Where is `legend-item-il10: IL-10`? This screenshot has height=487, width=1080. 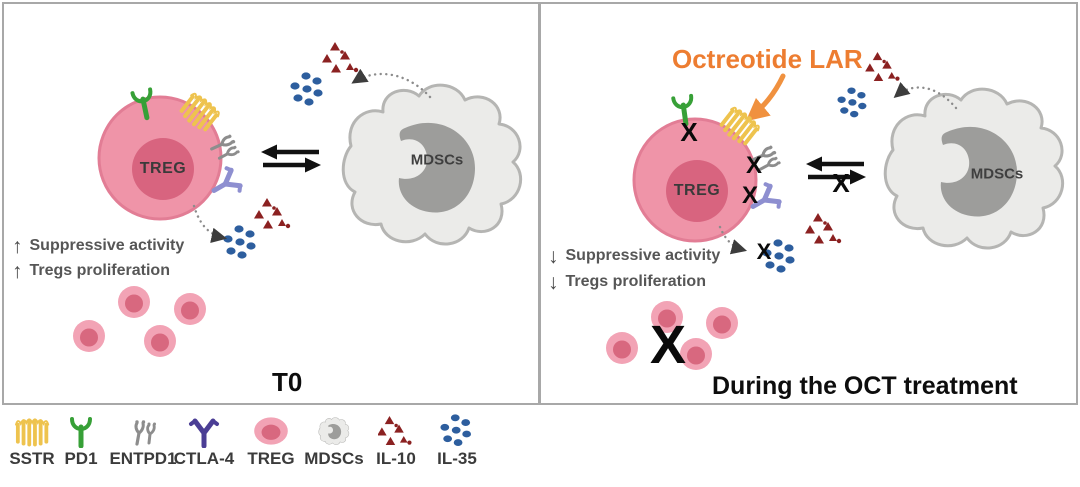 legend-item-il10: IL-10 is located at coordinates (396, 441).